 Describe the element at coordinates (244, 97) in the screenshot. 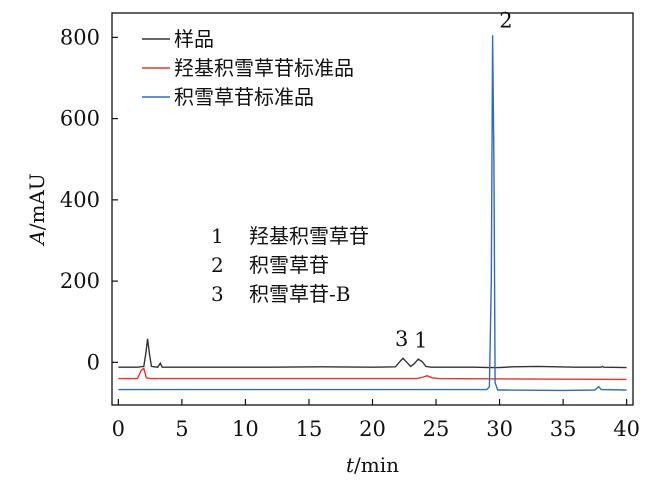

I see `legend-entry-2: 积雪草苷标准品` at that location.